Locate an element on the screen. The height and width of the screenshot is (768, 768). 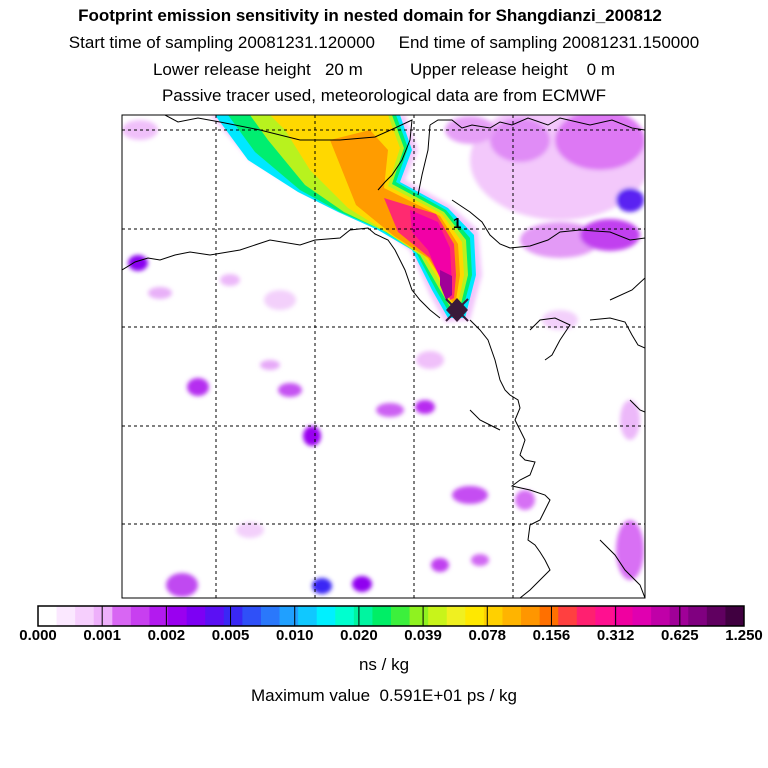
colorbar-tick-label: 0.156 is located at coordinates (551, 635).